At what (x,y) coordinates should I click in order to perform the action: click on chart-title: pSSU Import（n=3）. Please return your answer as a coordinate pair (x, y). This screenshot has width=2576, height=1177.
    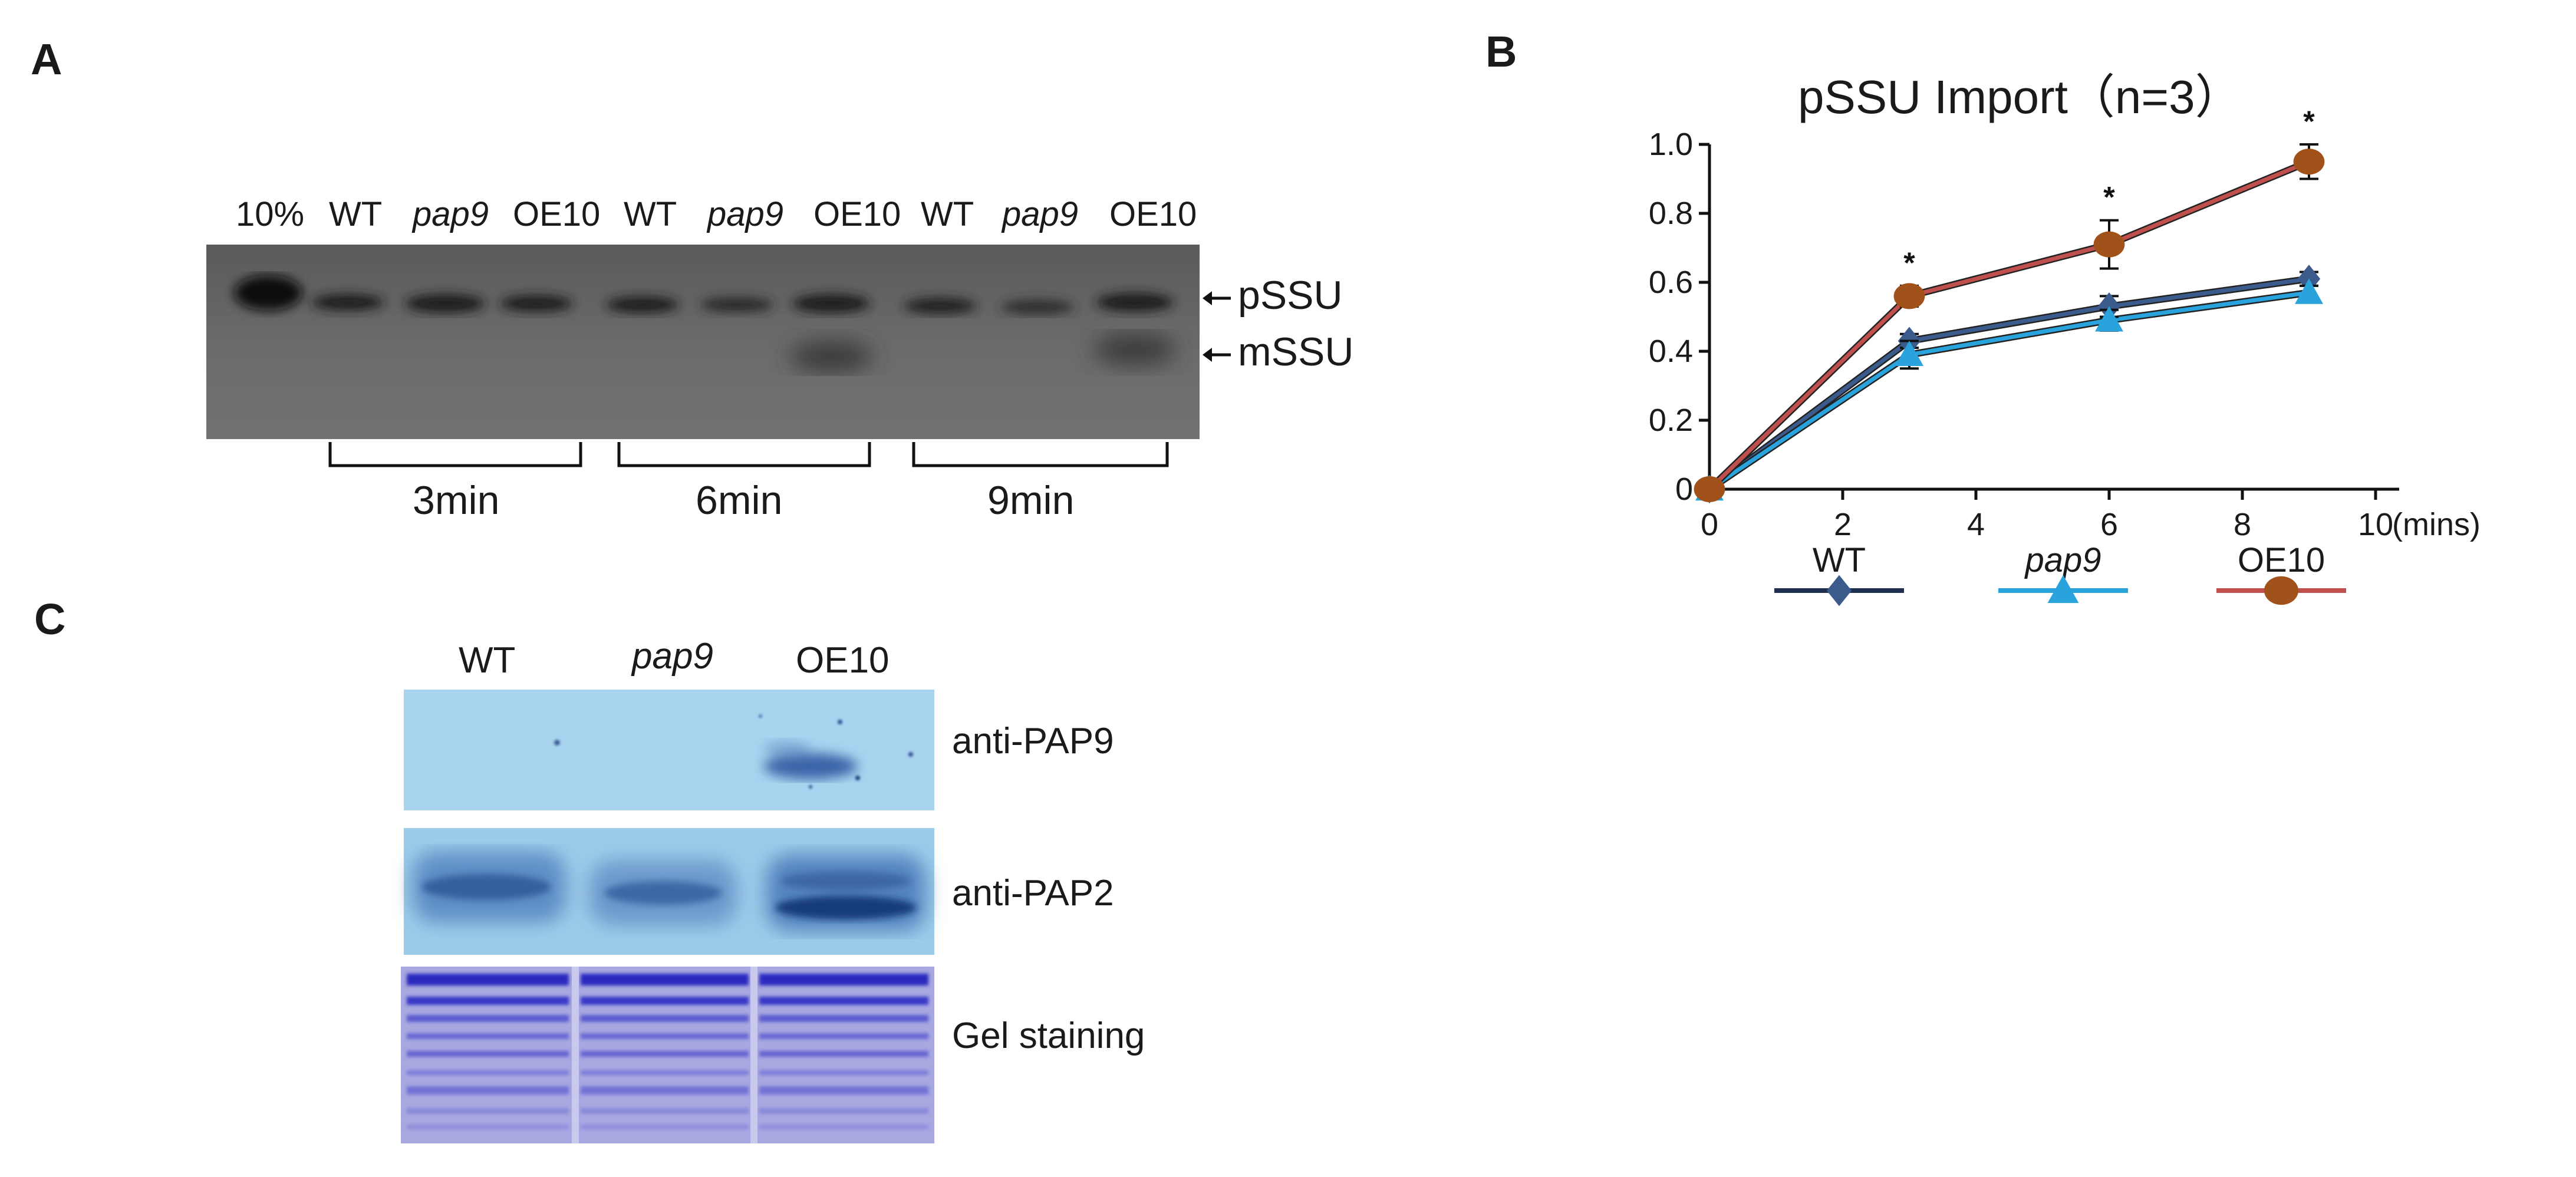
    Looking at the image, I should click on (2020, 97).